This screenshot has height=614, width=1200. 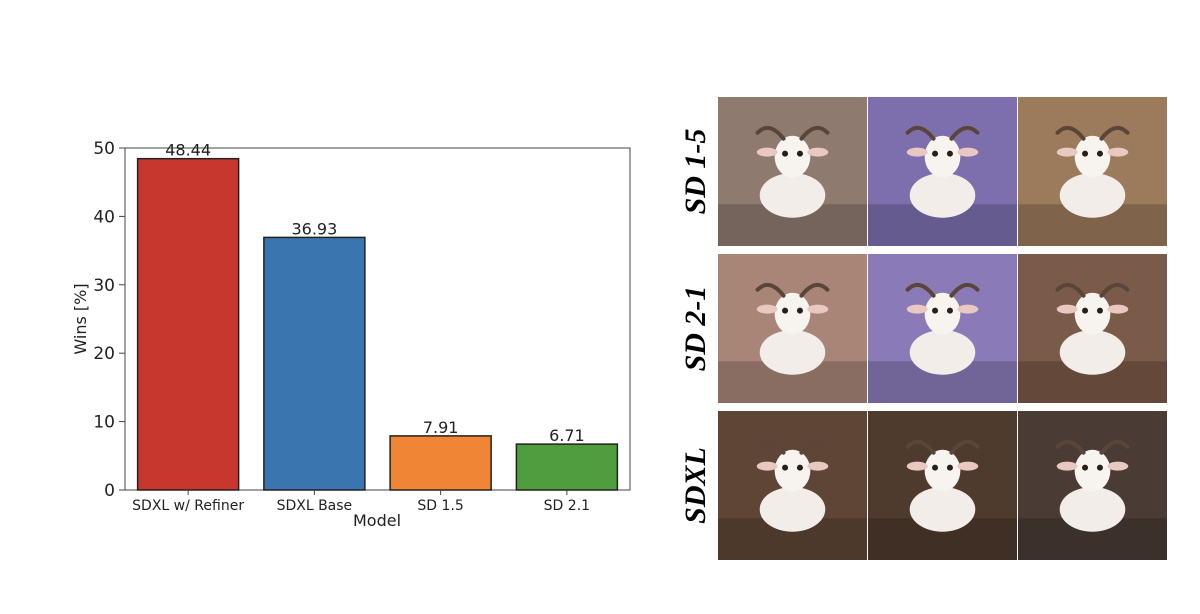 I want to click on x-axis-label: Model, so click(x=377, y=520).